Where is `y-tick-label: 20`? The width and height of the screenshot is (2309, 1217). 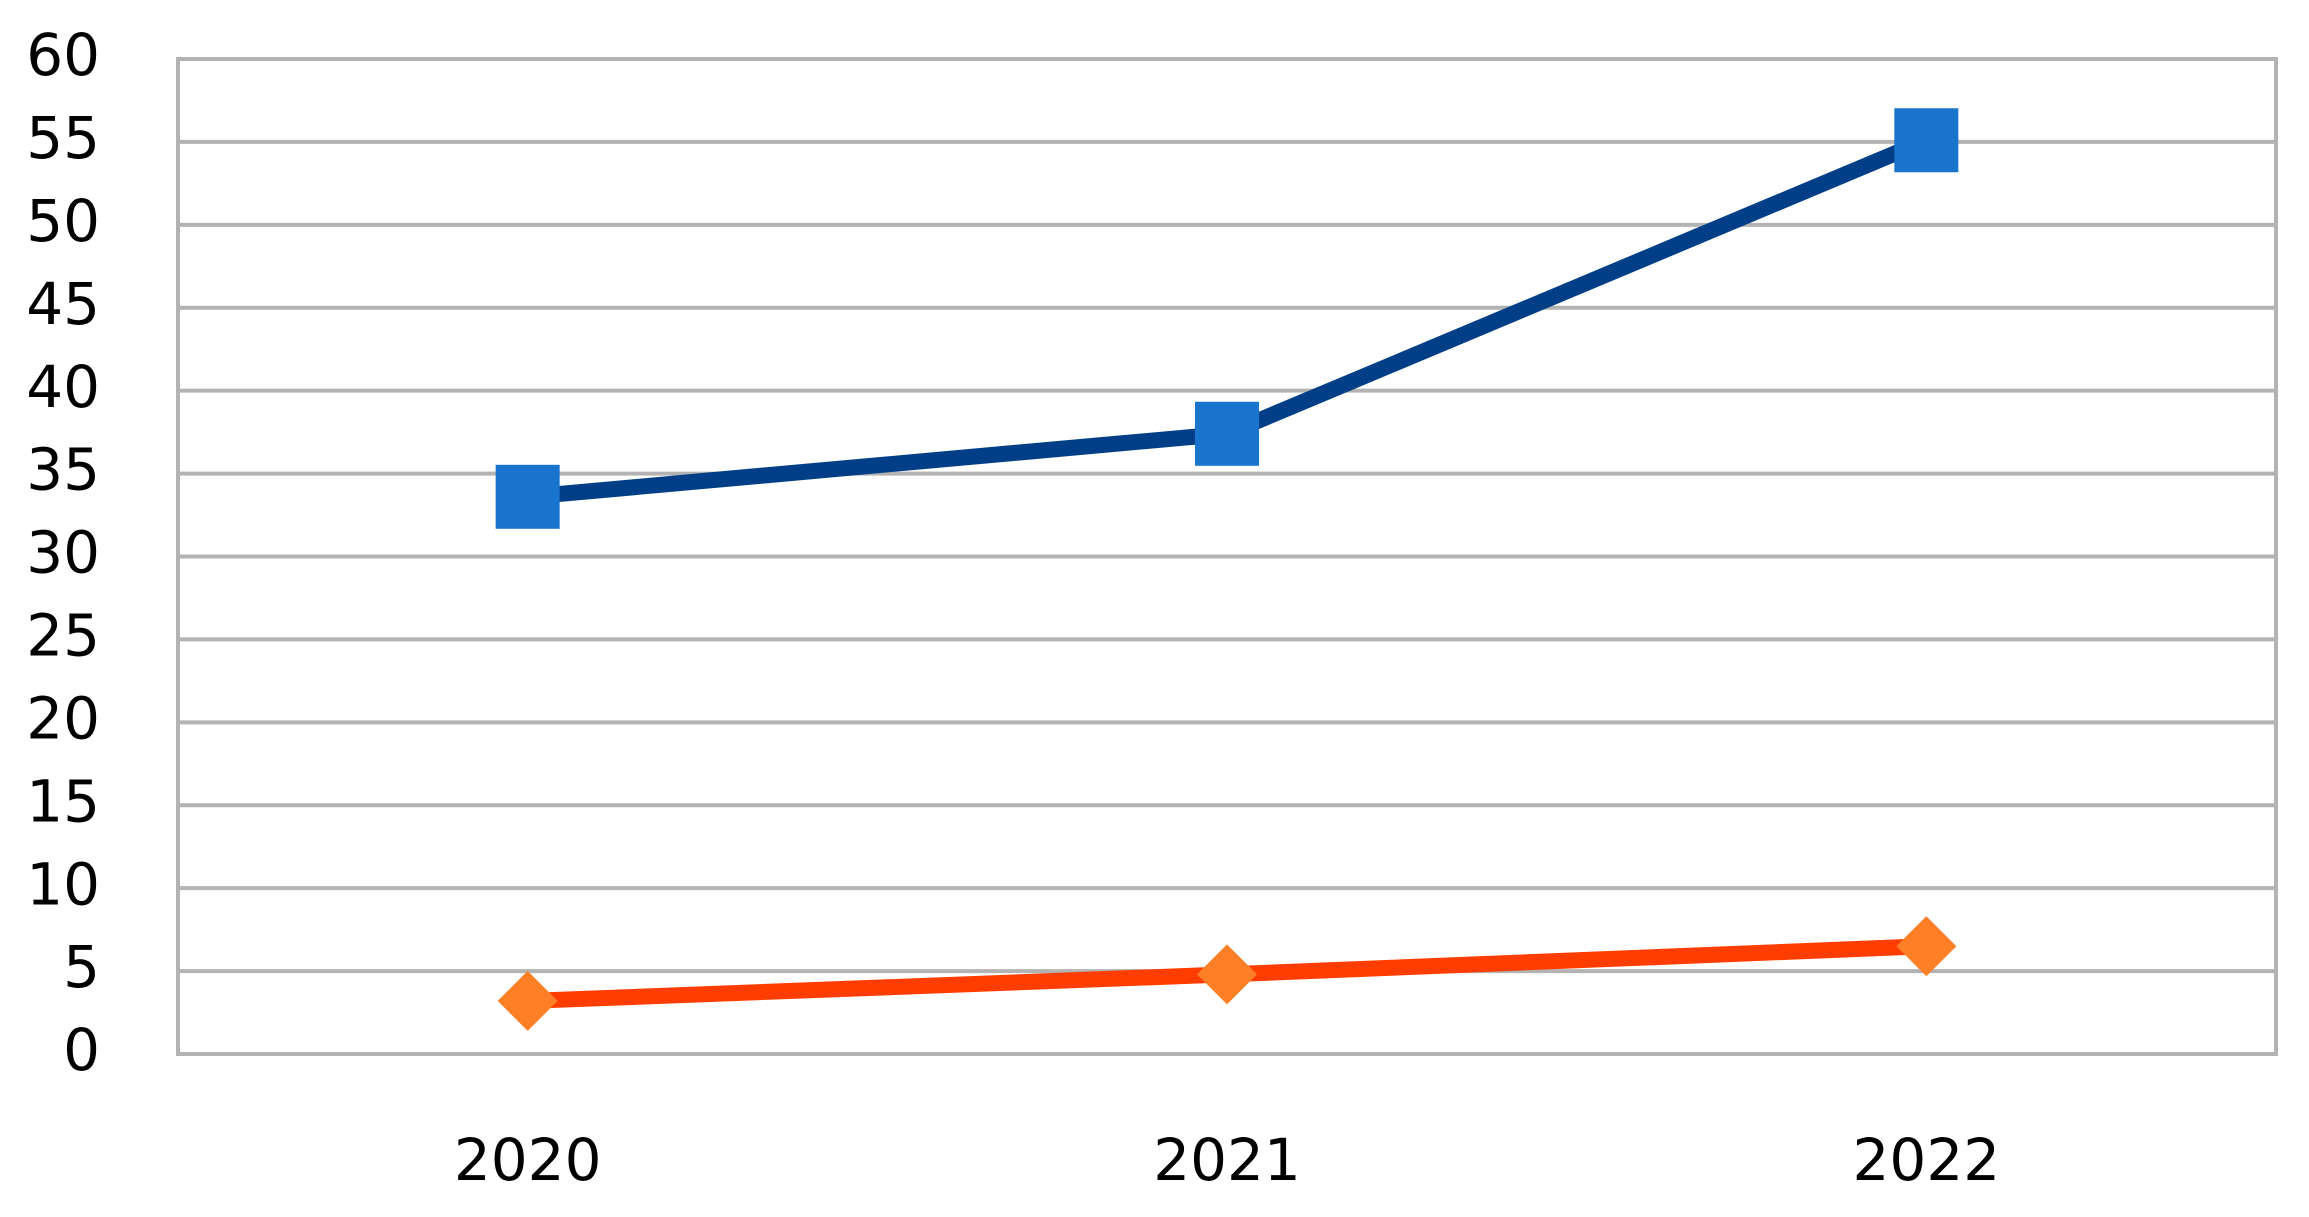
y-tick-label: 20 is located at coordinates (63, 718).